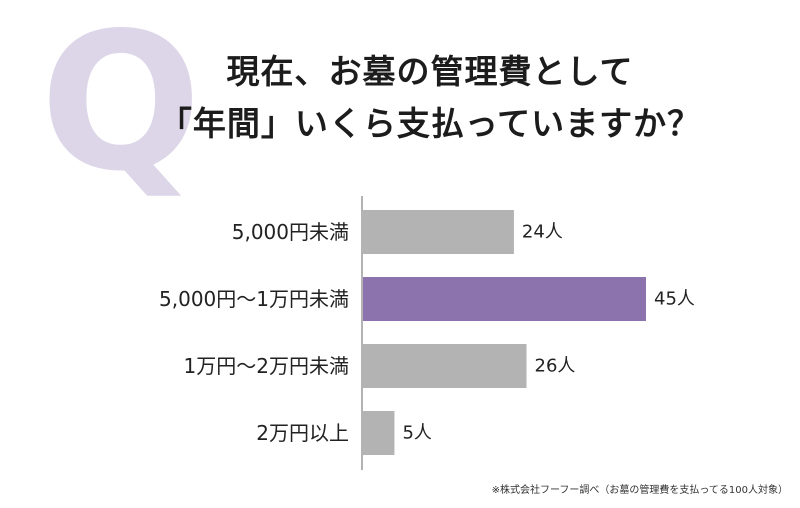 The height and width of the screenshot is (508, 800). I want to click on category-label-1: 5,000円〜1万円未満, so click(254, 299).